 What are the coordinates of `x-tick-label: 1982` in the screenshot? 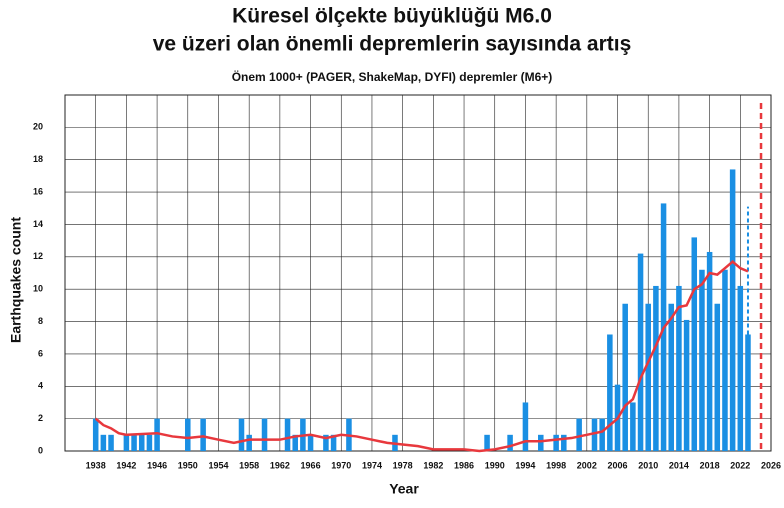 It's located at (433, 465).